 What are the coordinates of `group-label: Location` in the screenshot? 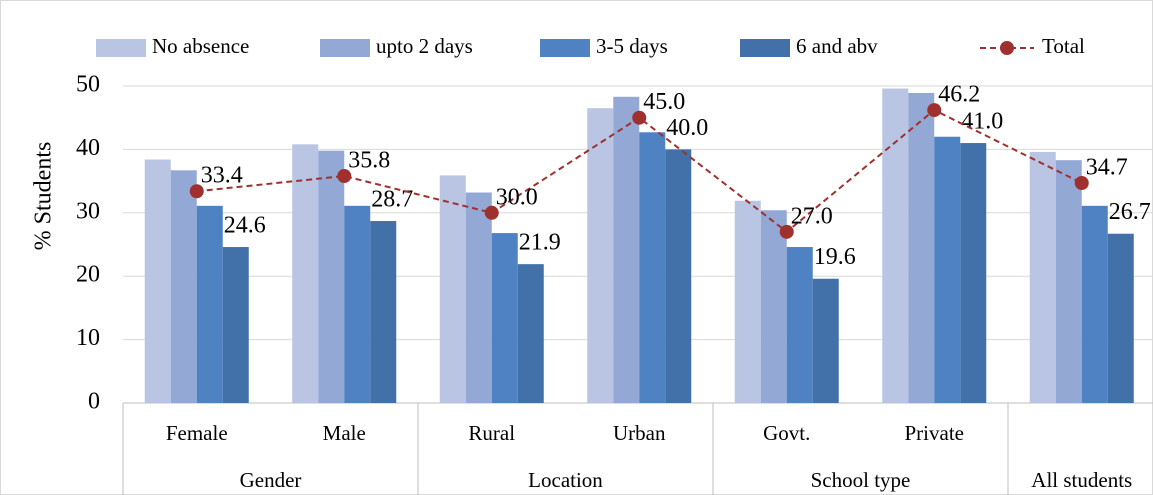 It's located at (565, 480).